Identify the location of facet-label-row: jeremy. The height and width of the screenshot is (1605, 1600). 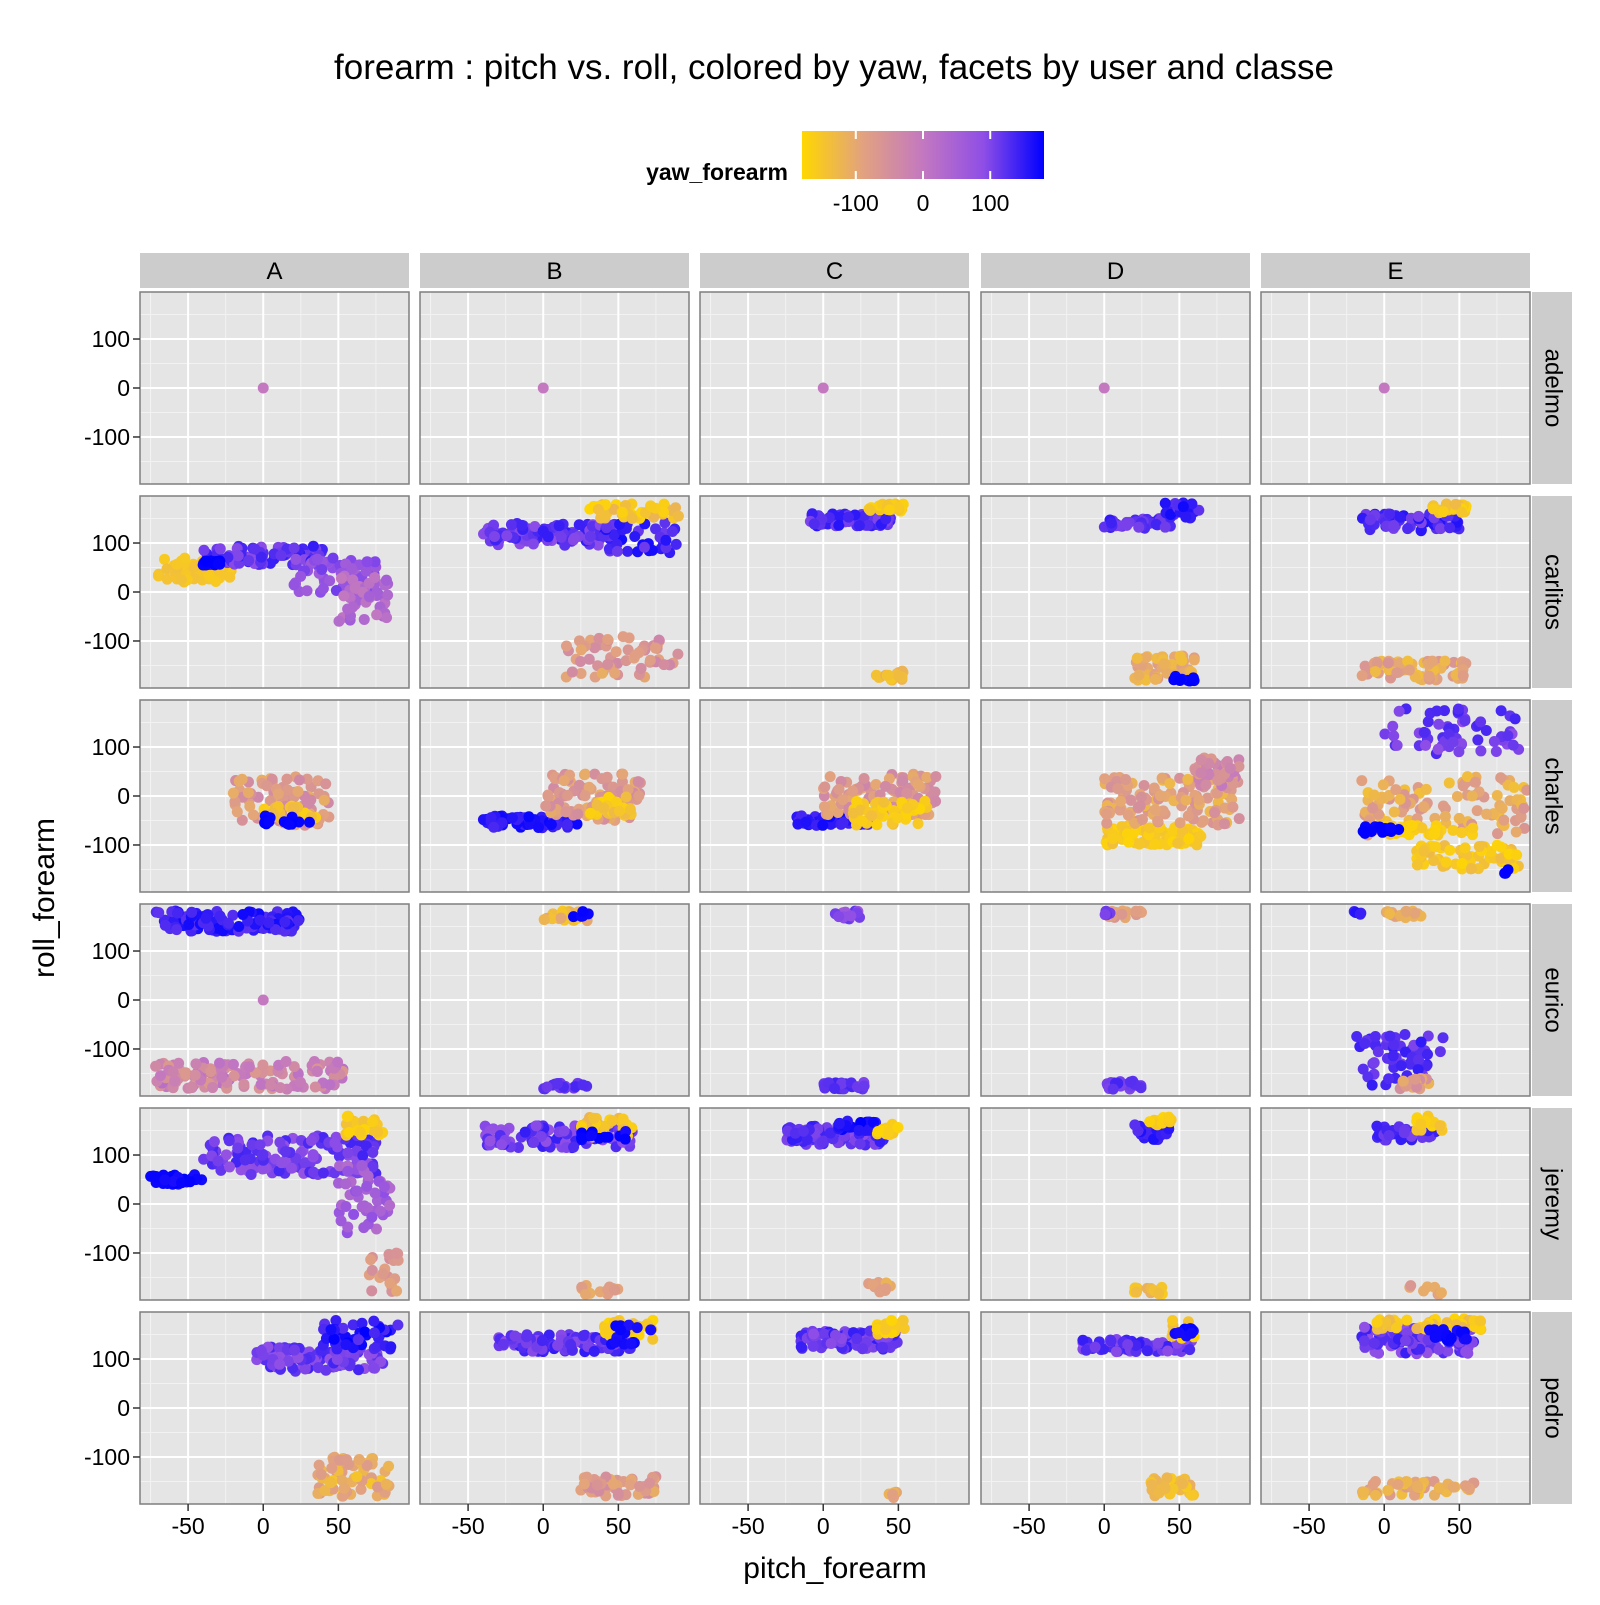
(1553, 1203).